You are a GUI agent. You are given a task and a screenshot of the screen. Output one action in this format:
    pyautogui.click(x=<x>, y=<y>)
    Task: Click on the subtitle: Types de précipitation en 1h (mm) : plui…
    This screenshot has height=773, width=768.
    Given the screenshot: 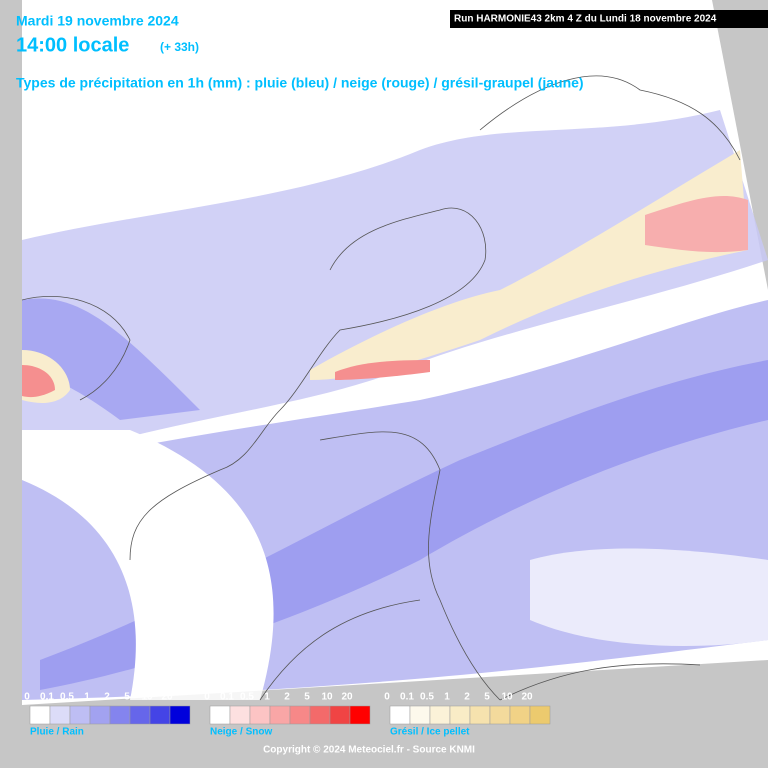 What is the action you would take?
    pyautogui.click(x=300, y=83)
    